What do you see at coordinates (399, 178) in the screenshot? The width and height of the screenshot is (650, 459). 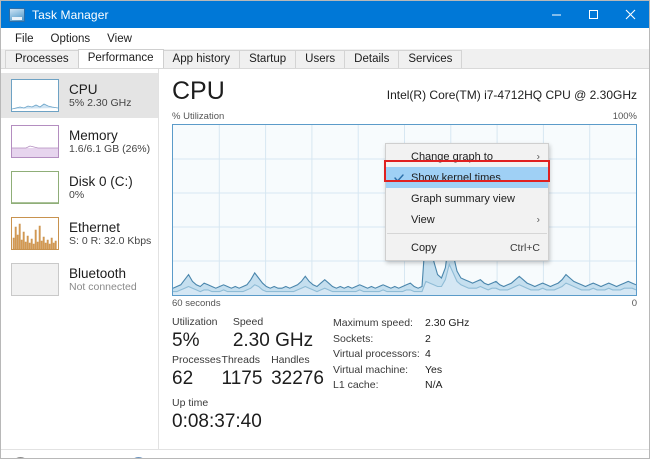 I see `checkmark-icon` at bounding box center [399, 178].